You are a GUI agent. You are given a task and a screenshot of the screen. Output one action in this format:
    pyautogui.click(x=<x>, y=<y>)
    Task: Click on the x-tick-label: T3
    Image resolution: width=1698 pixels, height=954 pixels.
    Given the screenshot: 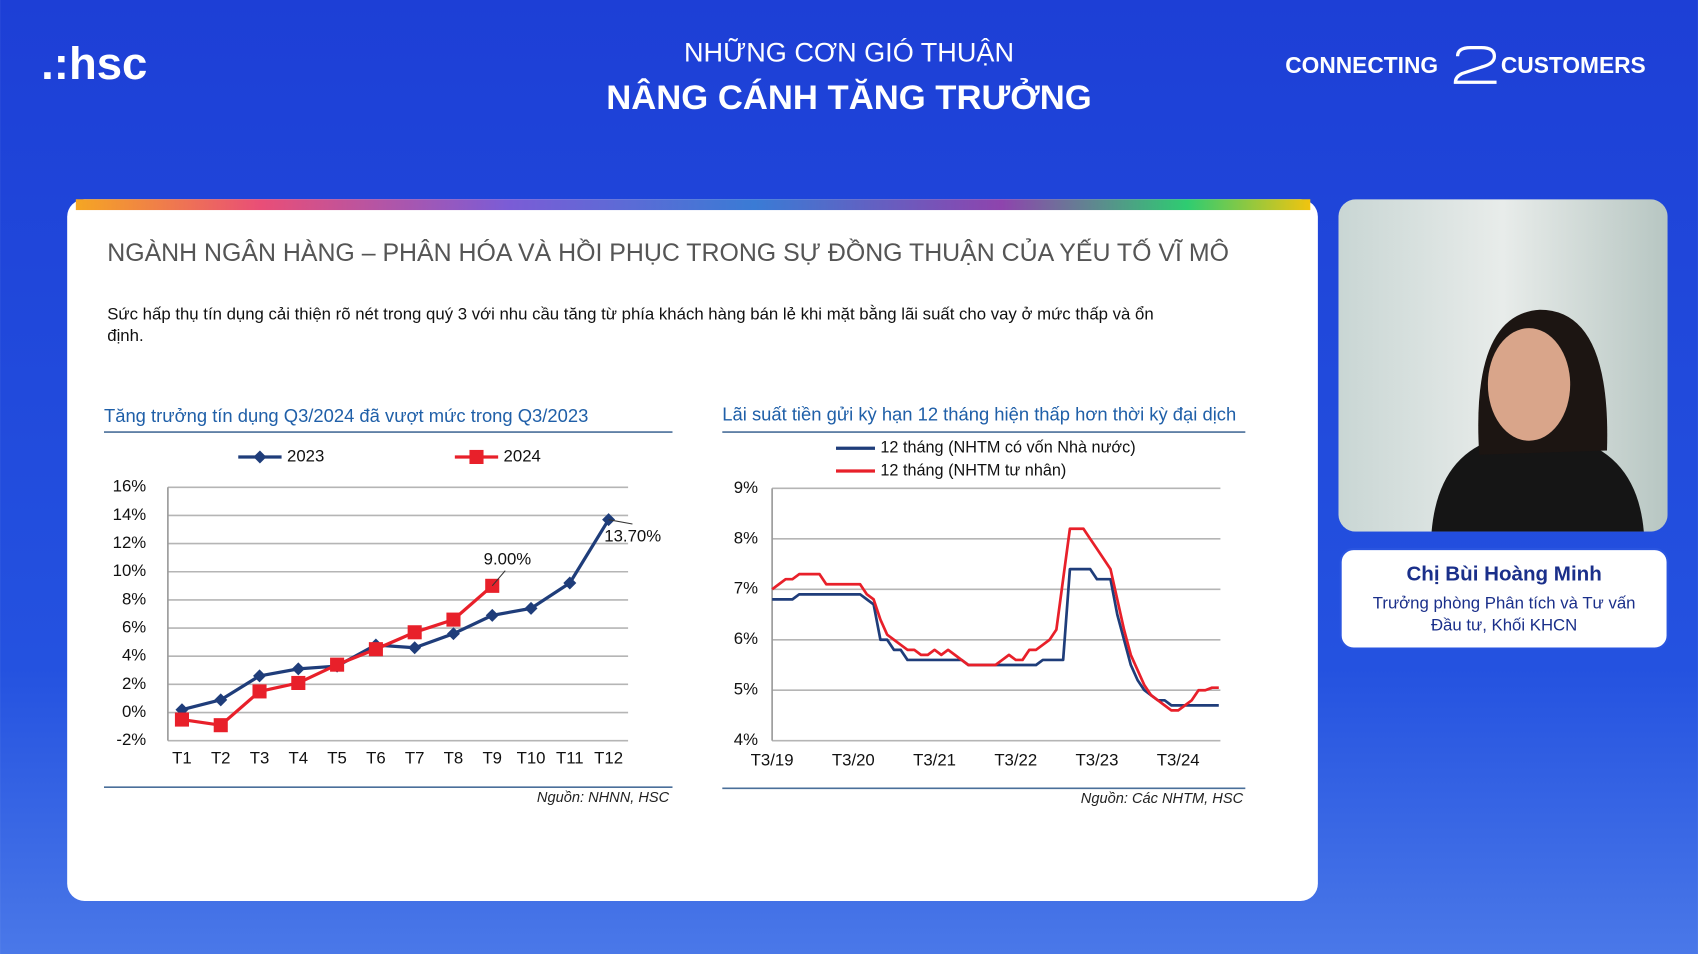 What is the action you would take?
    pyautogui.click(x=260, y=758)
    